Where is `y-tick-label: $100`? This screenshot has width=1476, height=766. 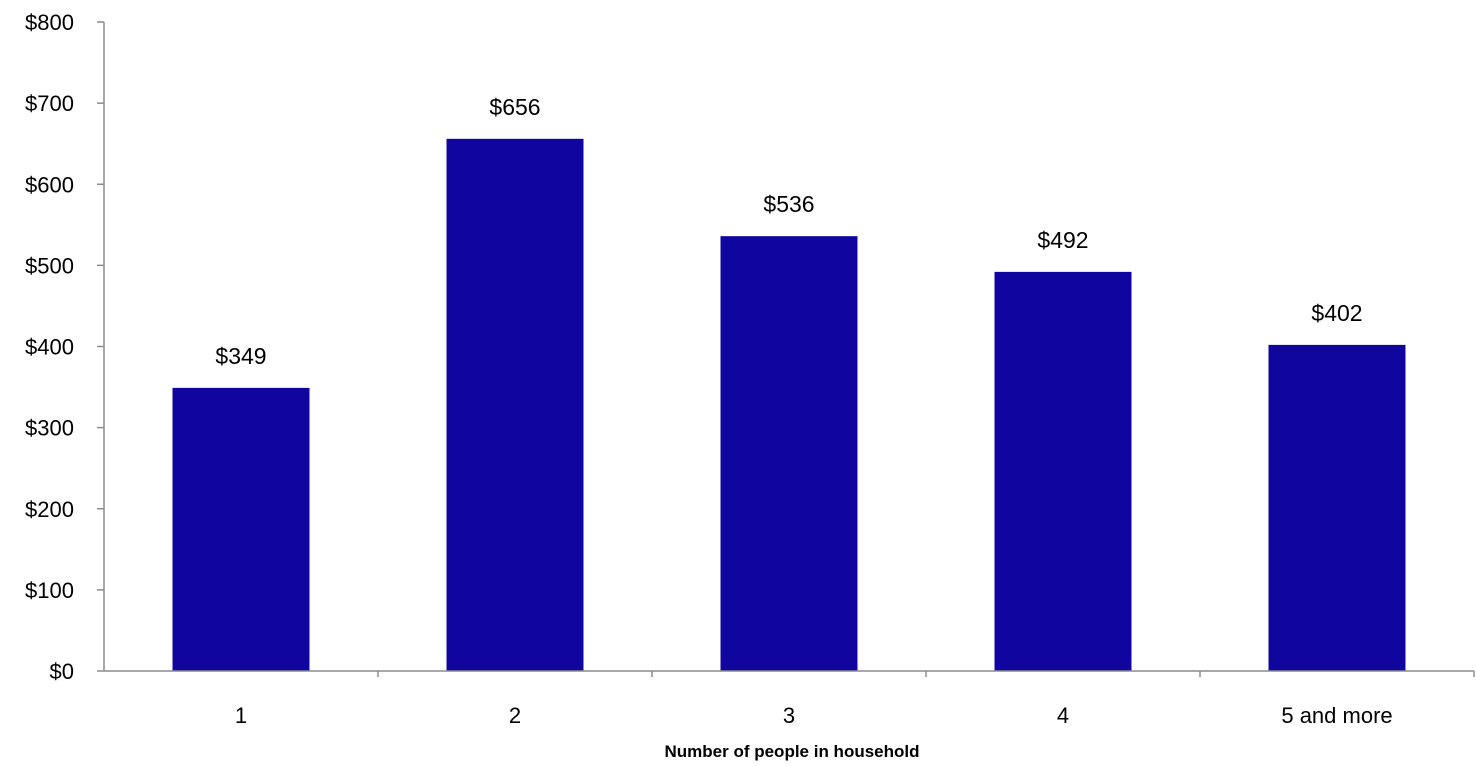
y-tick-label: $100 is located at coordinates (49, 590).